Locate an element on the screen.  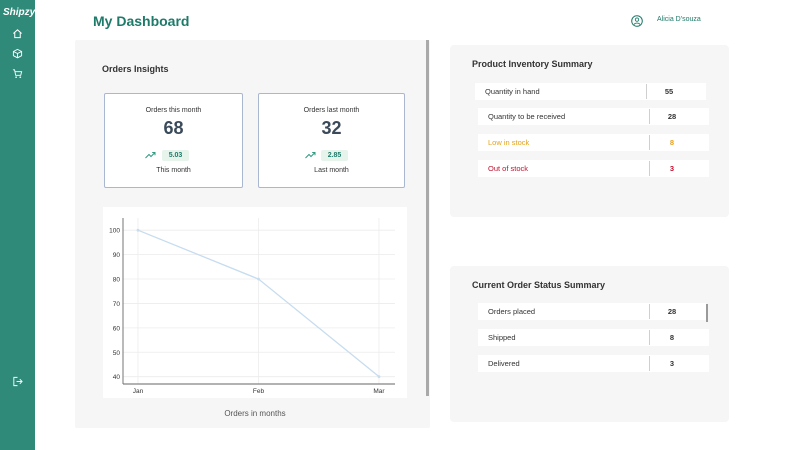
x-tick-label: Jan is located at coordinates (138, 391).